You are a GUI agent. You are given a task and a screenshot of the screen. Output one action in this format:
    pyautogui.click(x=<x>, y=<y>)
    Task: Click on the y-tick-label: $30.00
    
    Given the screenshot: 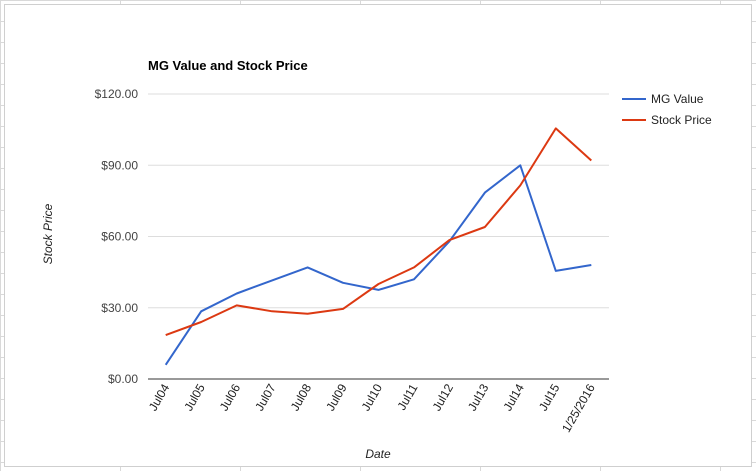 What is the action you would take?
    pyautogui.click(x=119, y=308)
    